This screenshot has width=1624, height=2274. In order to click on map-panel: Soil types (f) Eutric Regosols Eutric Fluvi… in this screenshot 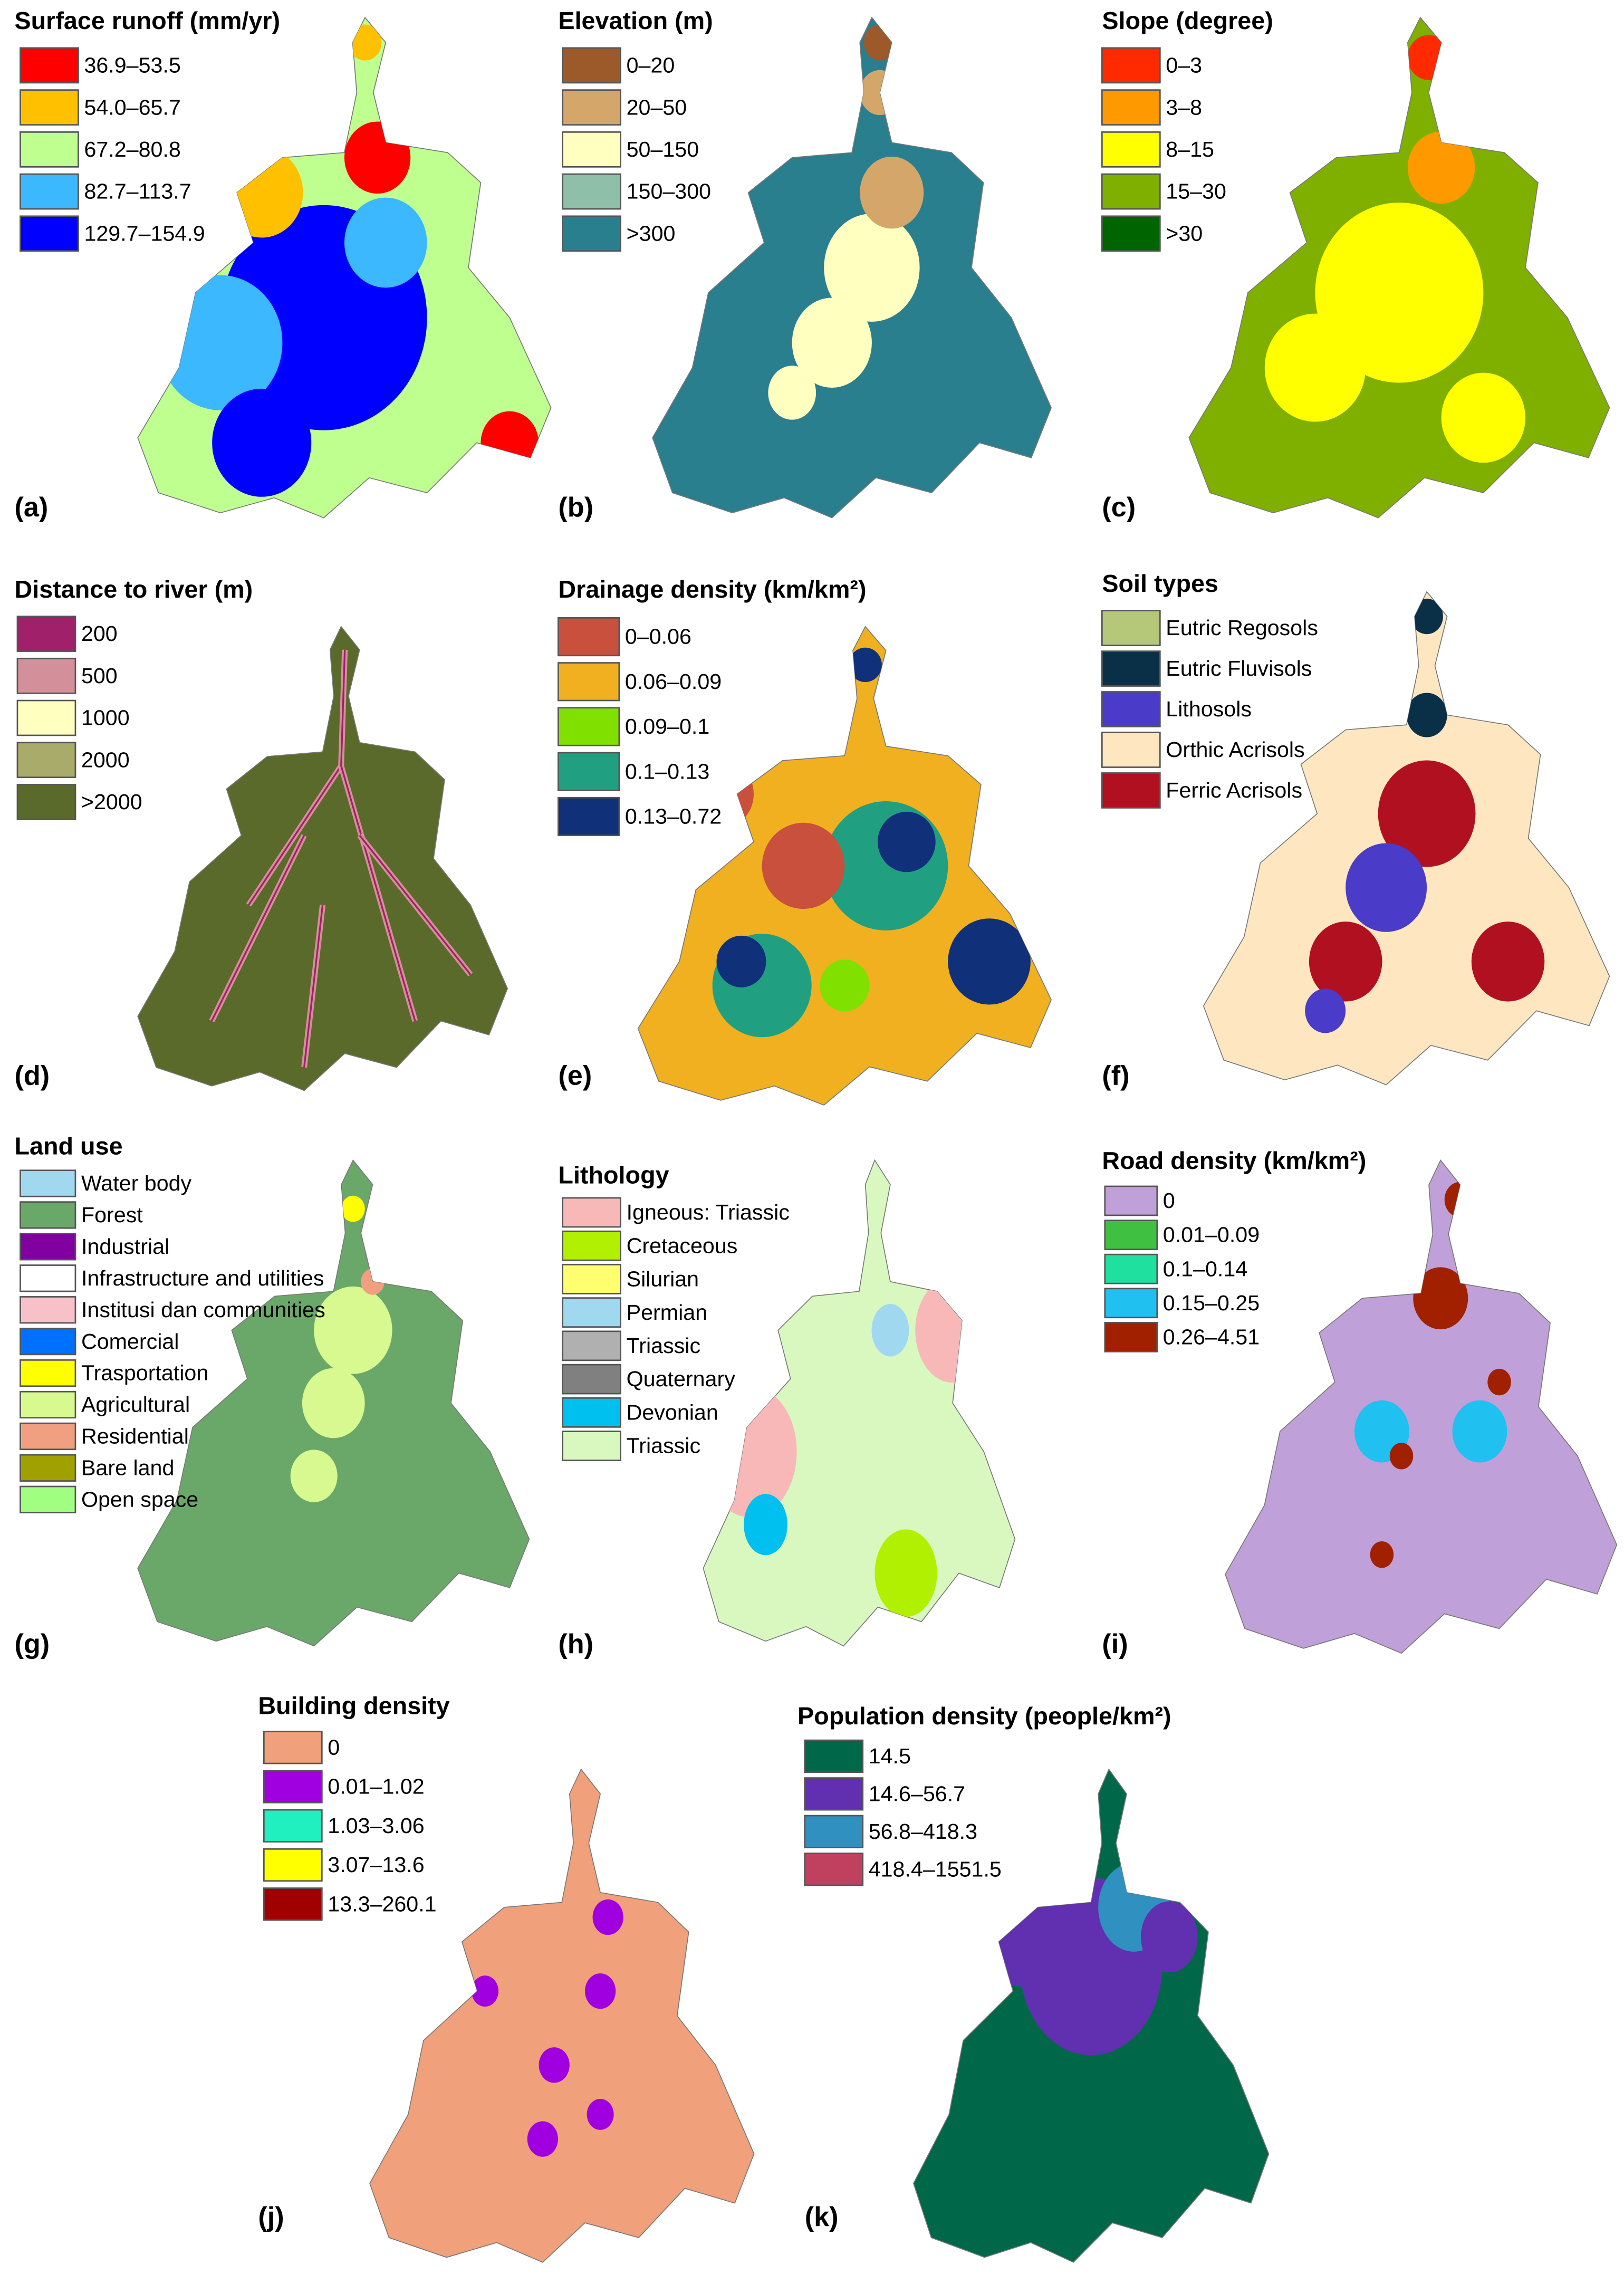, I will do `click(1355, 831)`.